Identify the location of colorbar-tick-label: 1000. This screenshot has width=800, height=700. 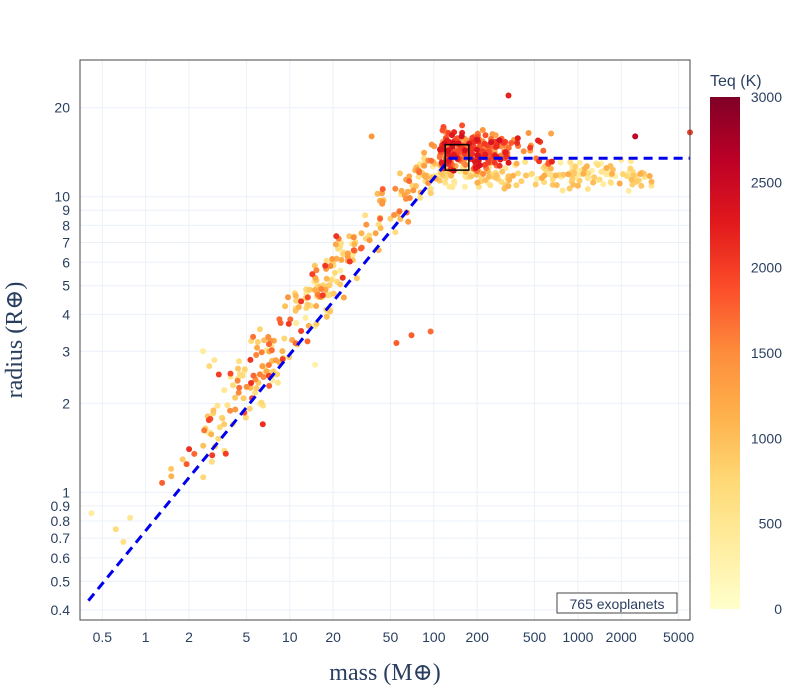
(766, 438).